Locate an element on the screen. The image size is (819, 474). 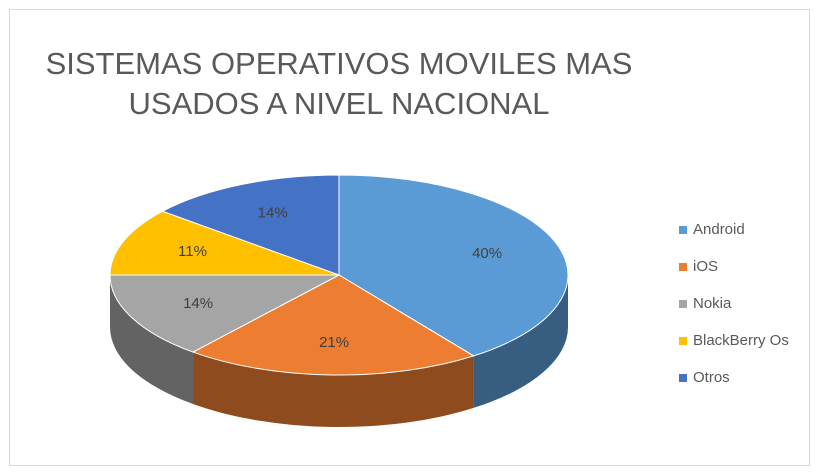
legend-label: BlackBerry Os is located at coordinates (741, 340).